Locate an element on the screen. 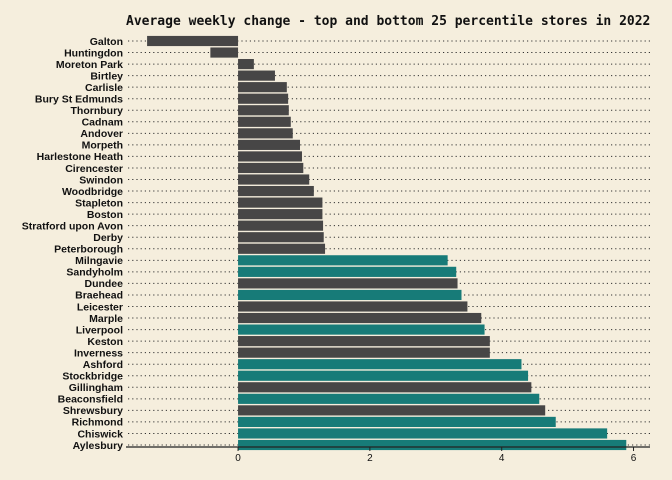 The height and width of the screenshot is (480, 672). category-label: Woodbridge is located at coordinates (92, 192).